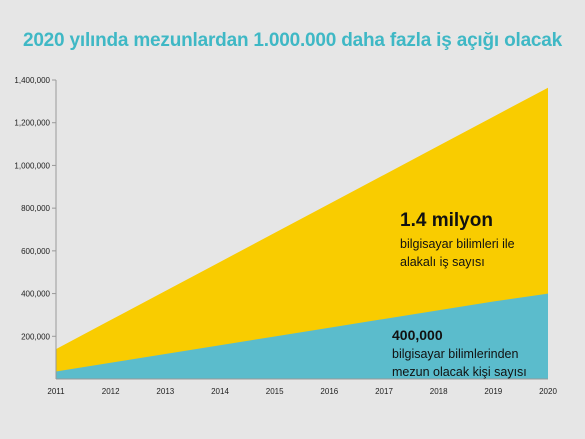 This screenshot has width=585, height=439. Describe the element at coordinates (35, 251) in the screenshot. I see `y-tick-label: 600,000` at that location.